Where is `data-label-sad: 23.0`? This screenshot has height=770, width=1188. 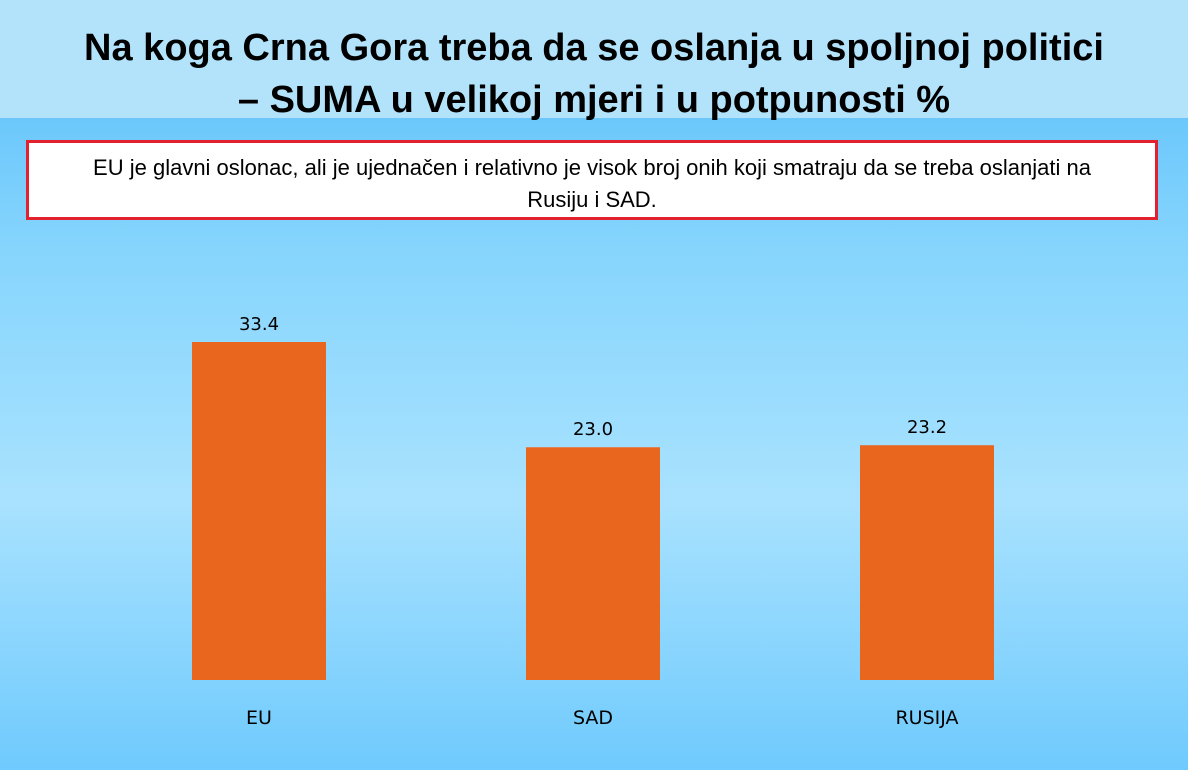
data-label-sad: 23.0 is located at coordinates (593, 429).